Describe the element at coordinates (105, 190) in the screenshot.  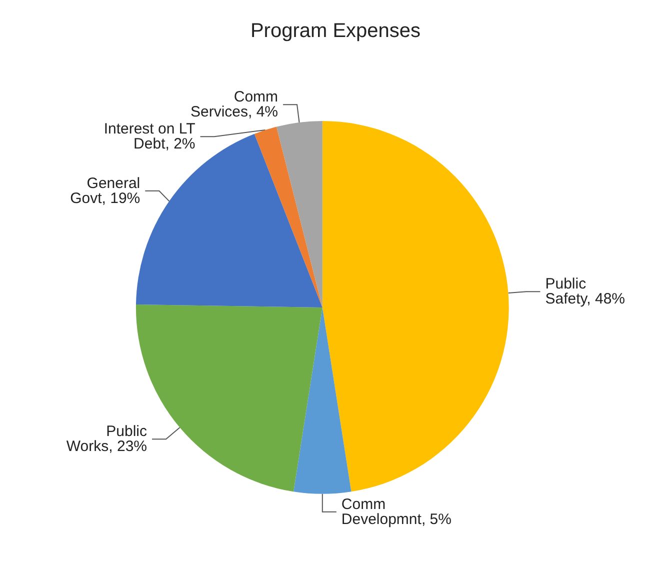
I see `slice-label: General Govt, 19%` at that location.